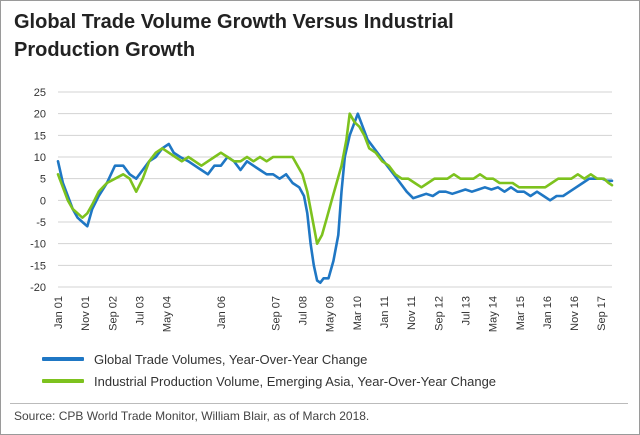 The width and height of the screenshot is (640, 435). I want to click on x-tick-label: Jan 11, so click(385, 312).